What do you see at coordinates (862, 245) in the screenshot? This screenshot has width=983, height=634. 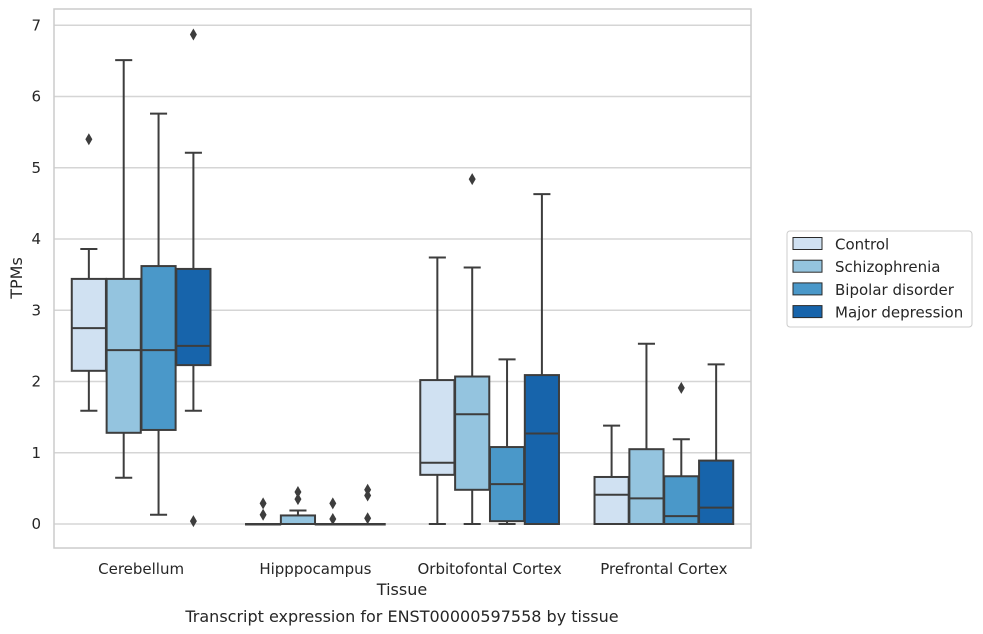 I see `legend-label: Control` at bounding box center [862, 245].